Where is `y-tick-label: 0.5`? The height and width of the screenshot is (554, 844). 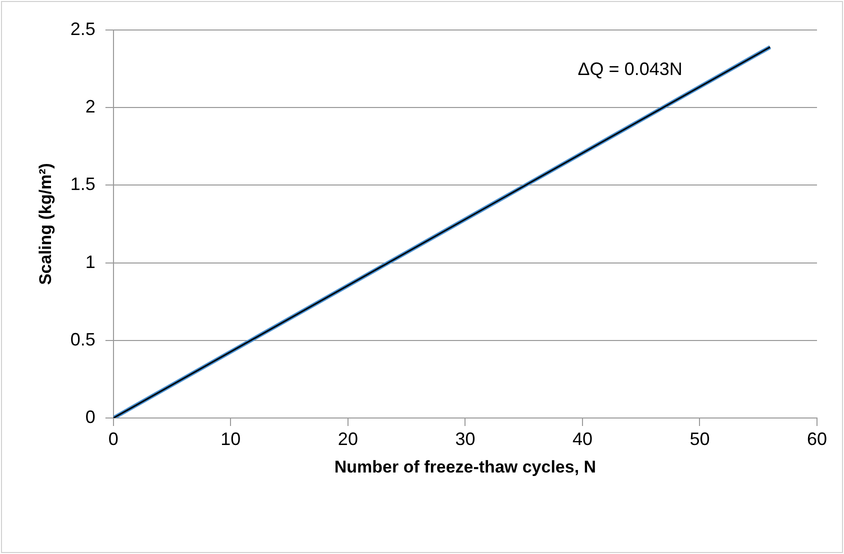 y-tick-label: 0.5 is located at coordinates (83, 339).